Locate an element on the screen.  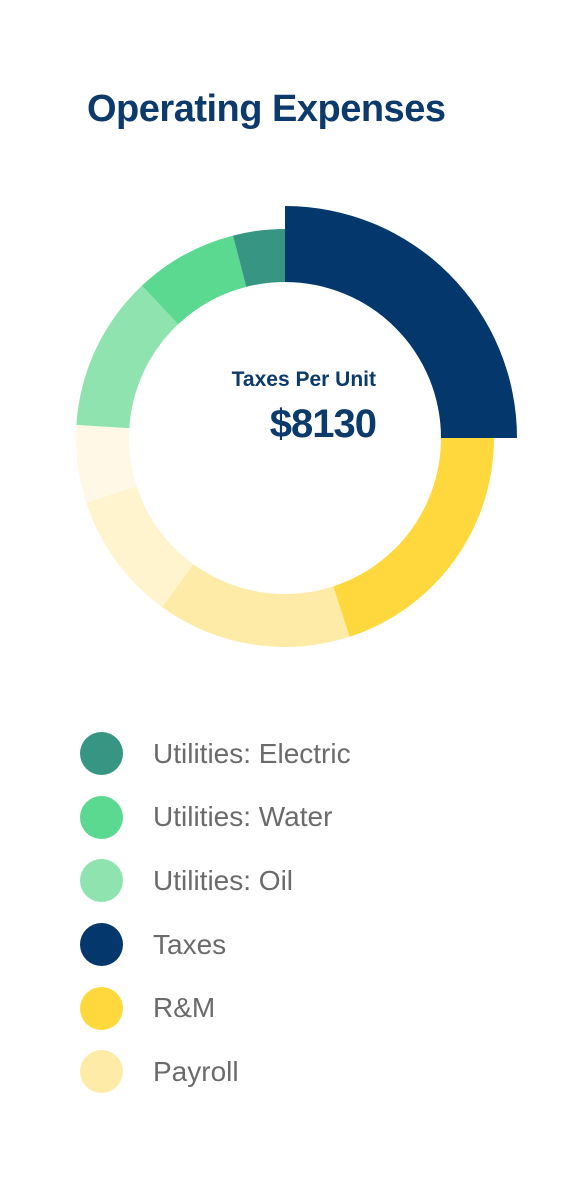
legend-item-utilities-electric: Utilities: Electric is located at coordinates (310, 754).